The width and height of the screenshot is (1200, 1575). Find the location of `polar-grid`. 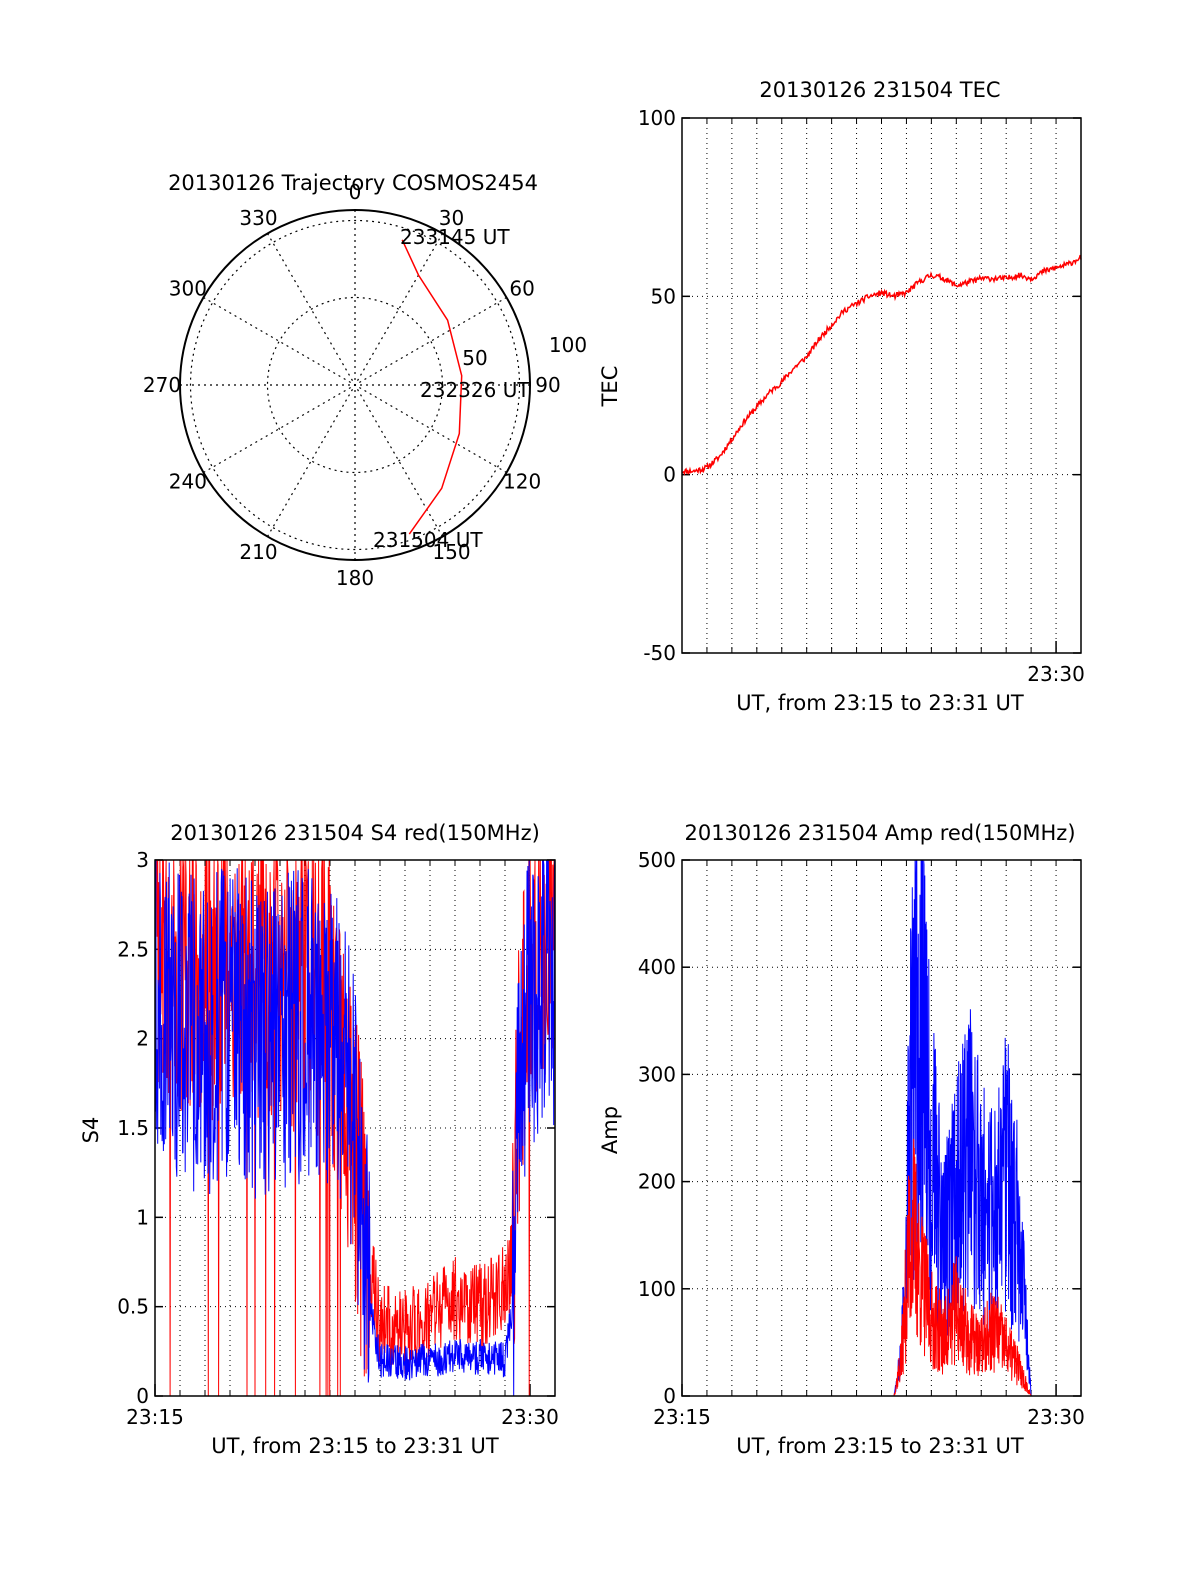

polar-grid is located at coordinates (355, 385).